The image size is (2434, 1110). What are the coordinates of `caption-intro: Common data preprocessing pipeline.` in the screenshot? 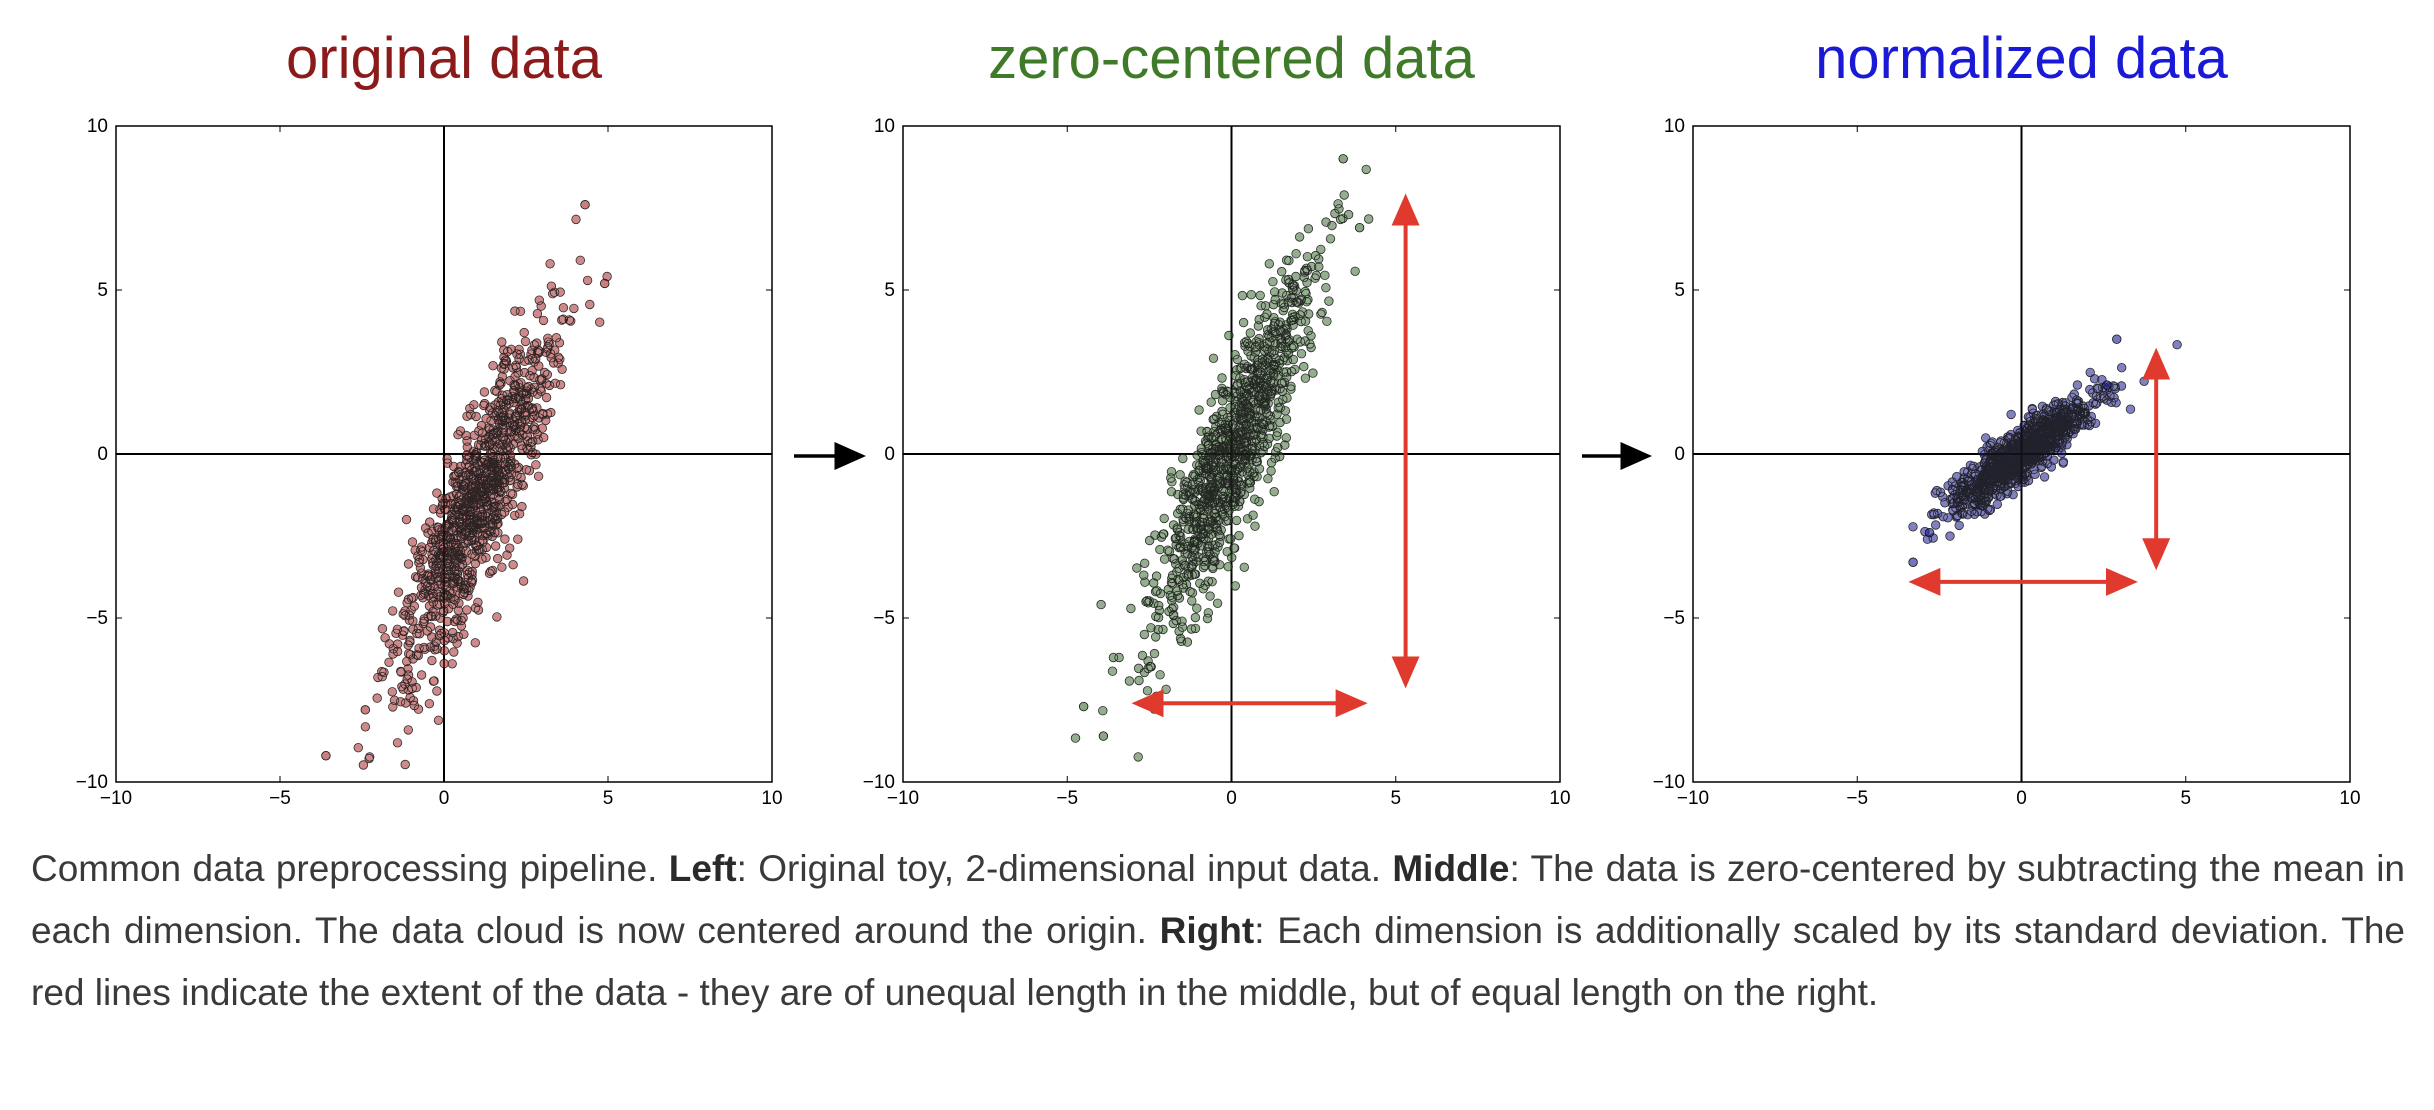 It's located at (350, 868).